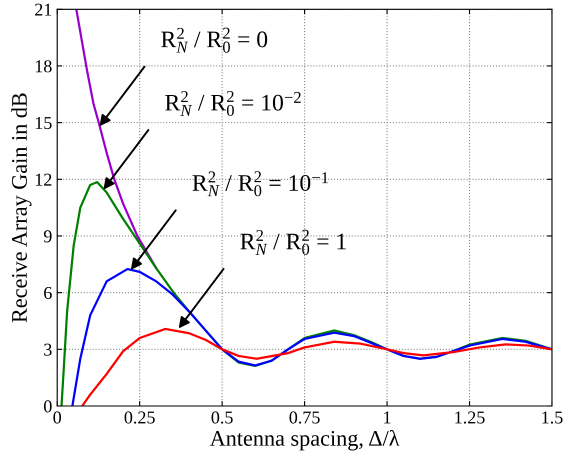  I want to click on x-tick-label: 0.5, so click(222, 417).